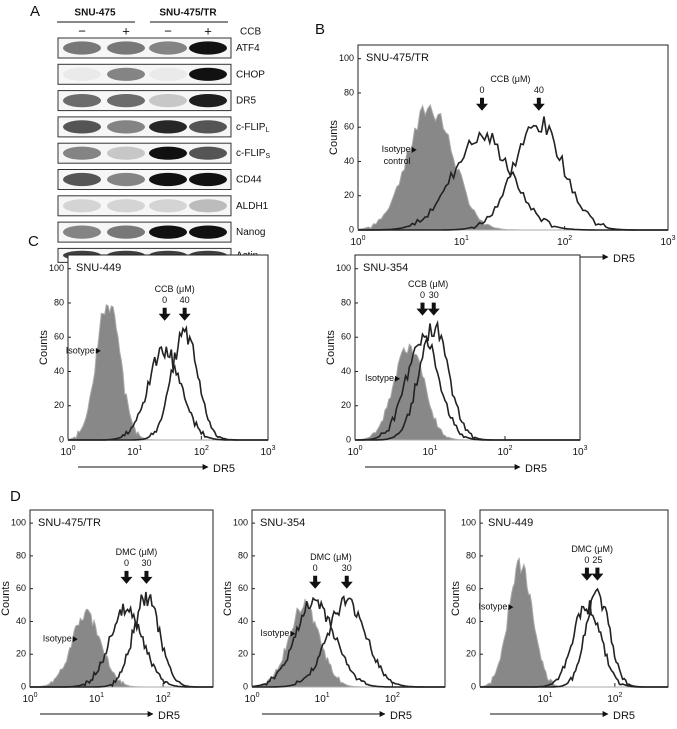  Describe the element at coordinates (82, 30) in the screenshot. I see `lane-sign: −` at that location.